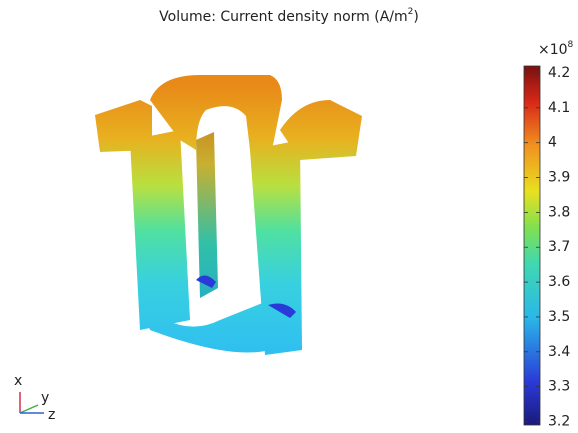 The height and width of the screenshot is (433, 578). What do you see at coordinates (207, 215) in the screenshot?
I see `inner-leg` at bounding box center [207, 215].